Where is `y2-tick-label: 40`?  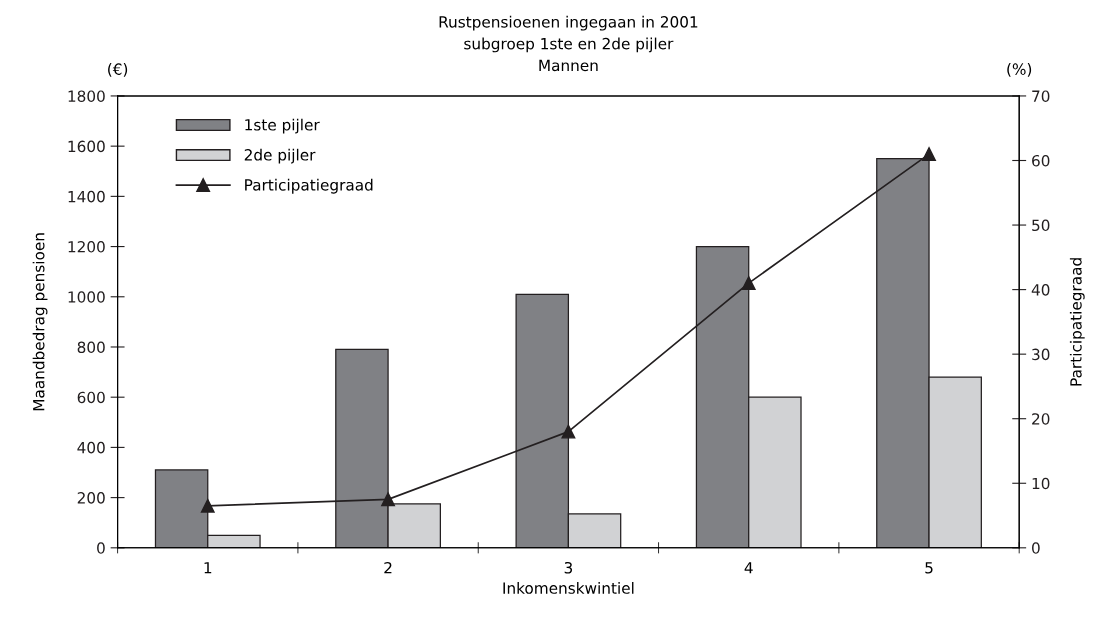 y2-tick-label: 40 is located at coordinates (1040, 290).